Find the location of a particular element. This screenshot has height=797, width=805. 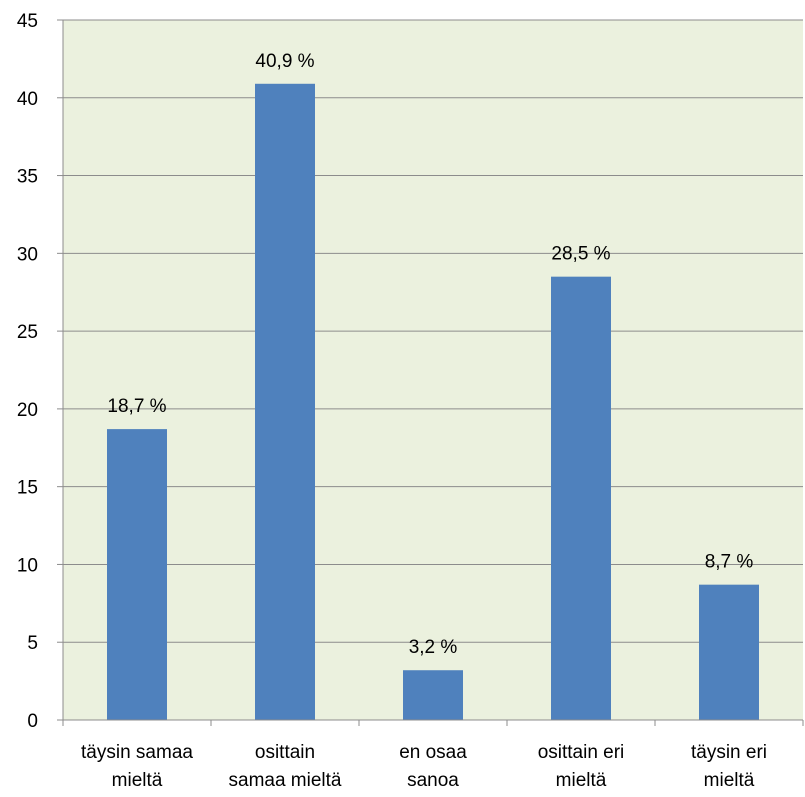

y-tick-label: 45 is located at coordinates (27, 21).